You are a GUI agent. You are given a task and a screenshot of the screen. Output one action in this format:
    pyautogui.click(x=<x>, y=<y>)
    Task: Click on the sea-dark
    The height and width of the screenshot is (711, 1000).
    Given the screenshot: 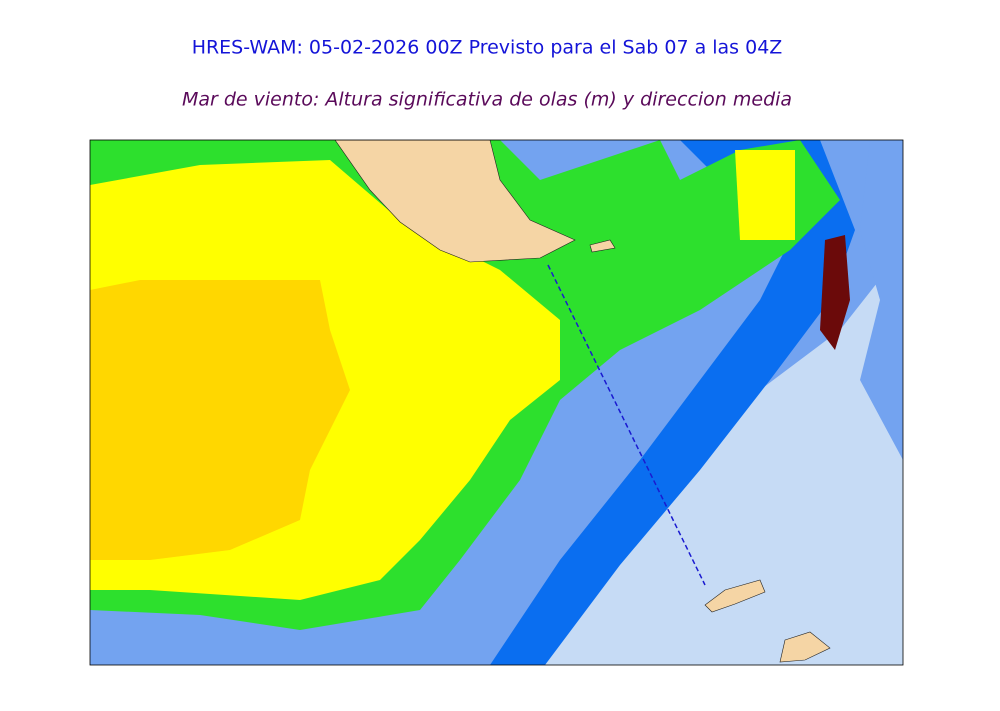 What is the action you would take?
    pyautogui.click(x=835, y=292)
    